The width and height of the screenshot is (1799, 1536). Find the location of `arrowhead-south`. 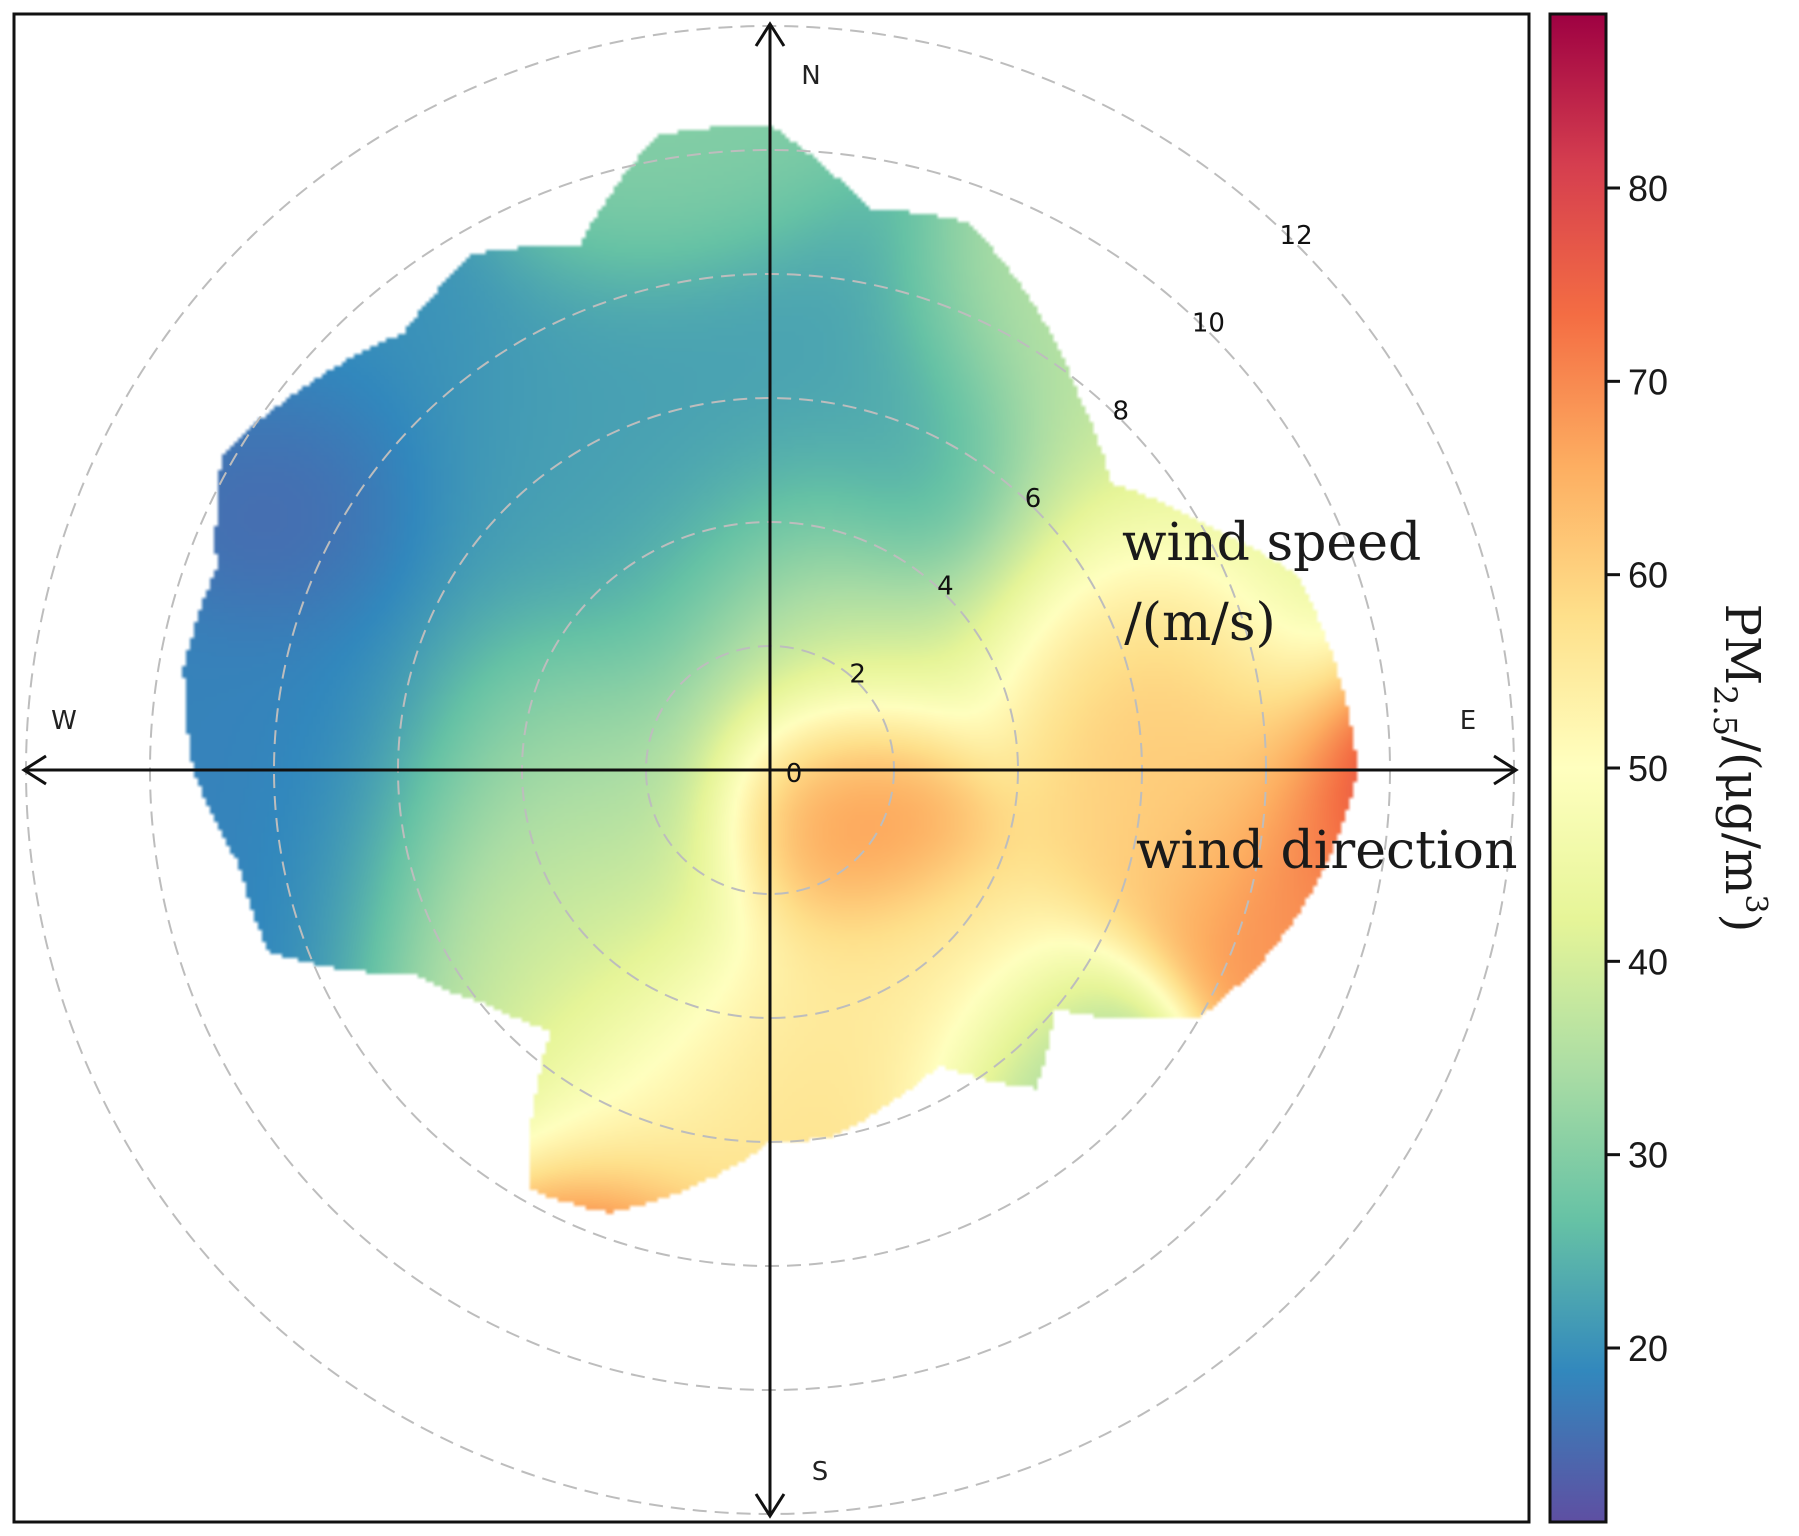

arrowhead-south is located at coordinates (770, 1506).